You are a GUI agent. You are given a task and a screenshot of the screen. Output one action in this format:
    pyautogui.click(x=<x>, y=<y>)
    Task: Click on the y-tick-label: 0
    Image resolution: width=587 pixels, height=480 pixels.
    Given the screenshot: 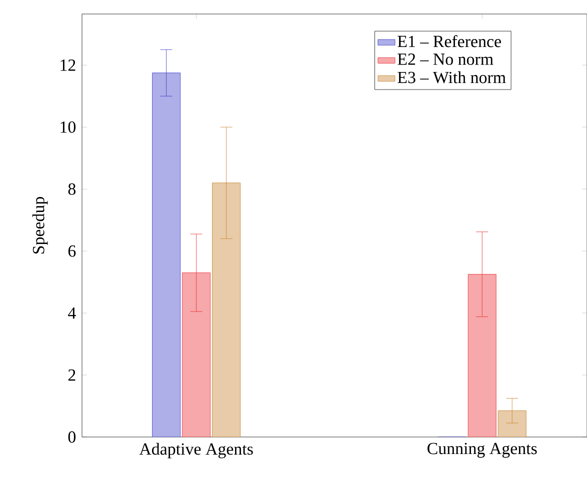 What is the action you would take?
    pyautogui.click(x=72, y=437)
    